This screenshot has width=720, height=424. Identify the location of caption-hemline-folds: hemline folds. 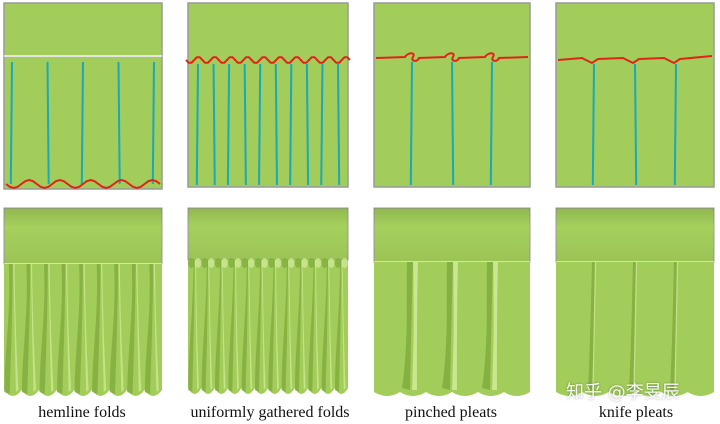
(82, 412).